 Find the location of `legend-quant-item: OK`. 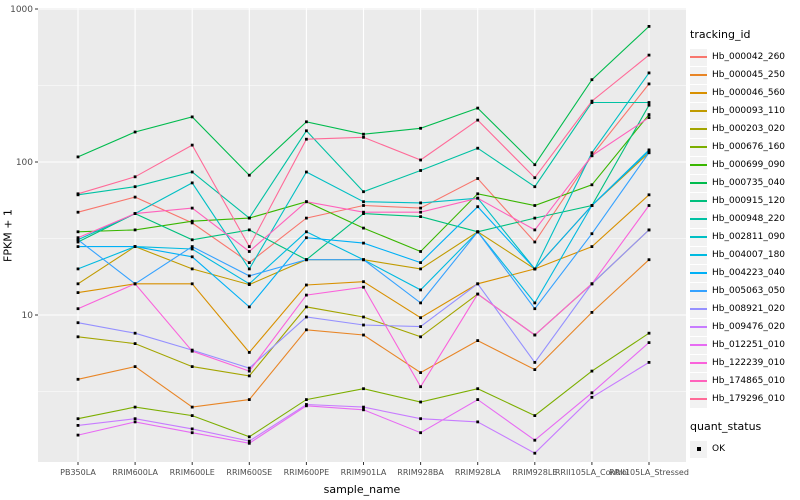

legend-quant-item: OK is located at coordinates (745, 449).